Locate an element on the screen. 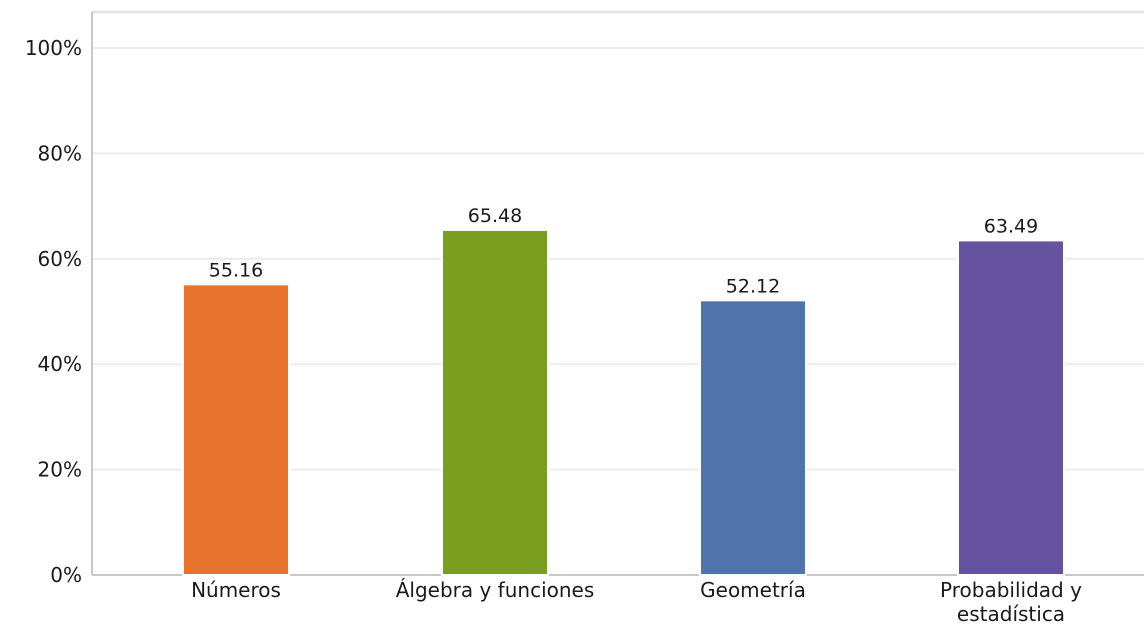  data-label: 55.16 is located at coordinates (236, 270).